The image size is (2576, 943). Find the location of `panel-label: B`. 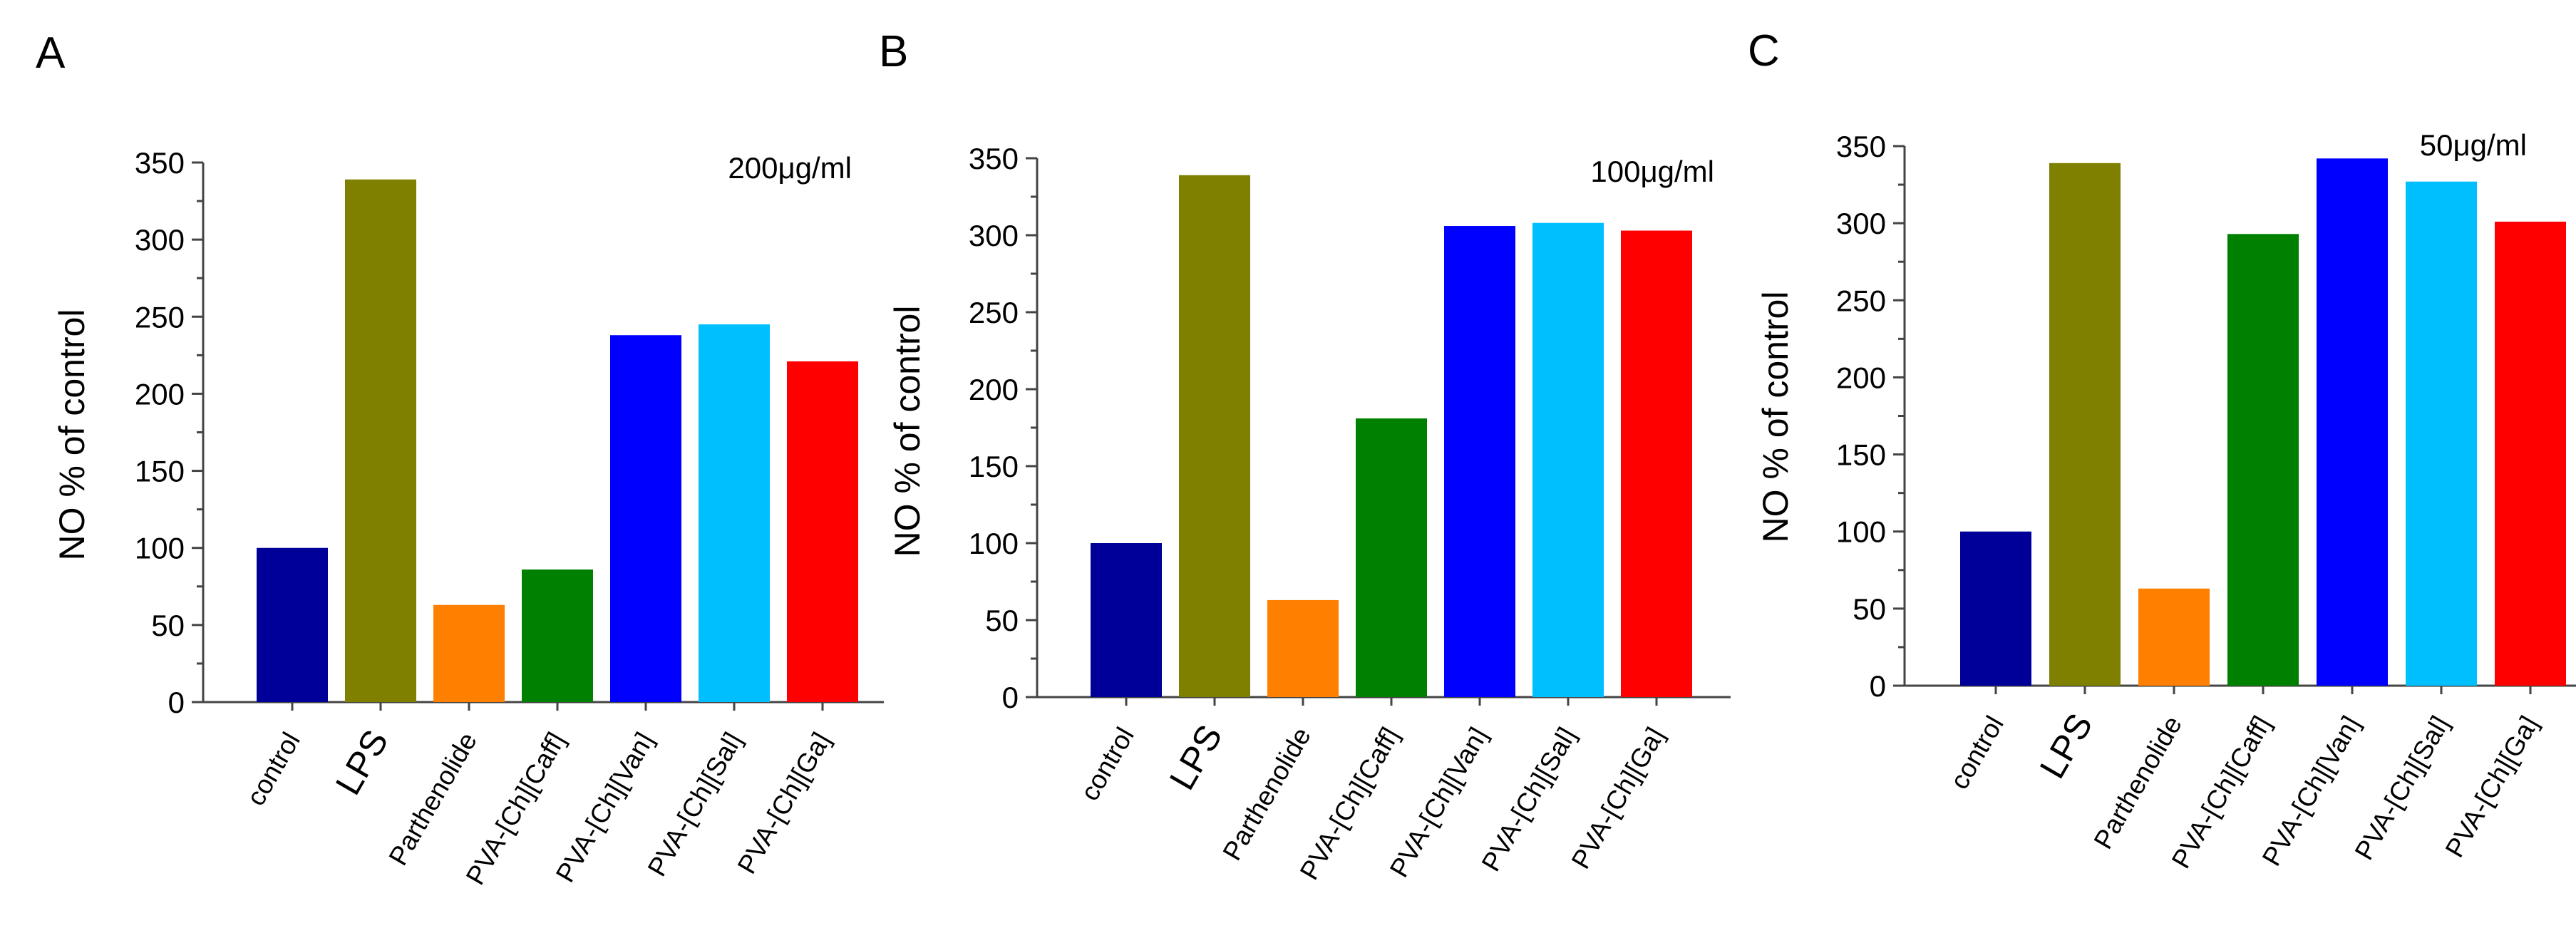

panel-label: B is located at coordinates (893, 51).